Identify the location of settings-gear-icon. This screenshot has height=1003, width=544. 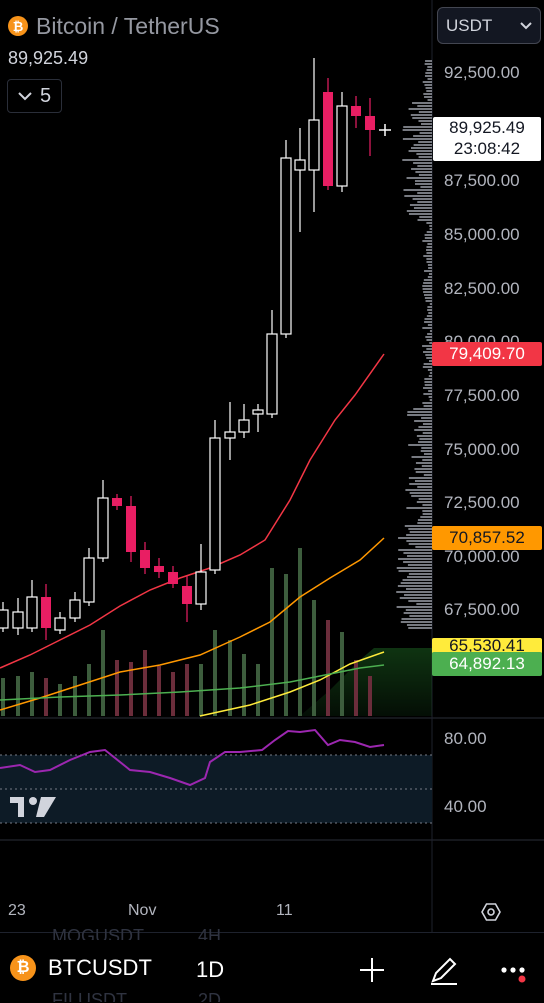
(491, 912).